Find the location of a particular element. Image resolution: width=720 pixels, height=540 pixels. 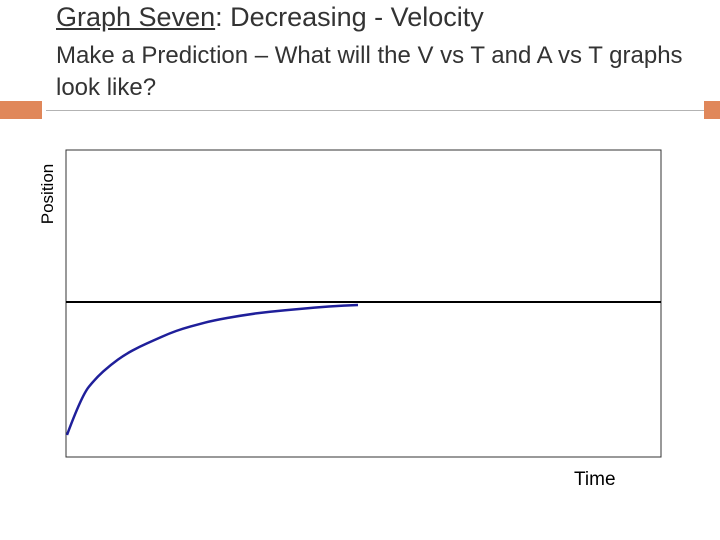

position-curve is located at coordinates (212, 369).